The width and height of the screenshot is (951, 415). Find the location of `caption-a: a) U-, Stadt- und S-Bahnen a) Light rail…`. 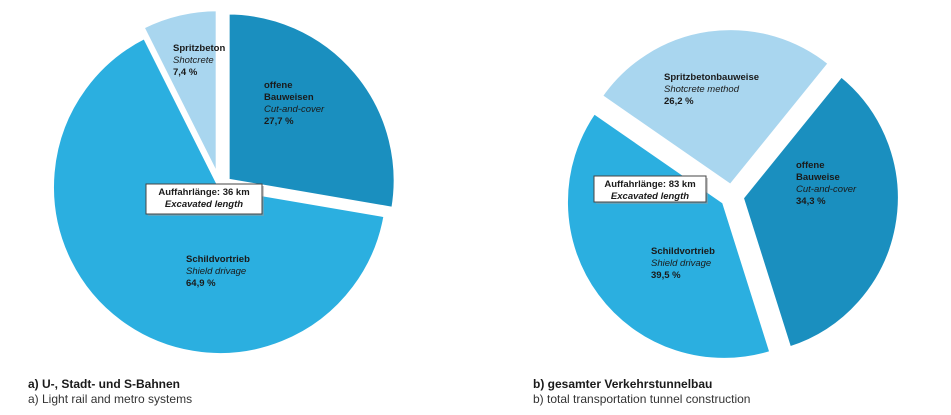

caption-a: a) U-, Stadt- und S-Bahnen a) Light rail… is located at coordinates (110, 391).